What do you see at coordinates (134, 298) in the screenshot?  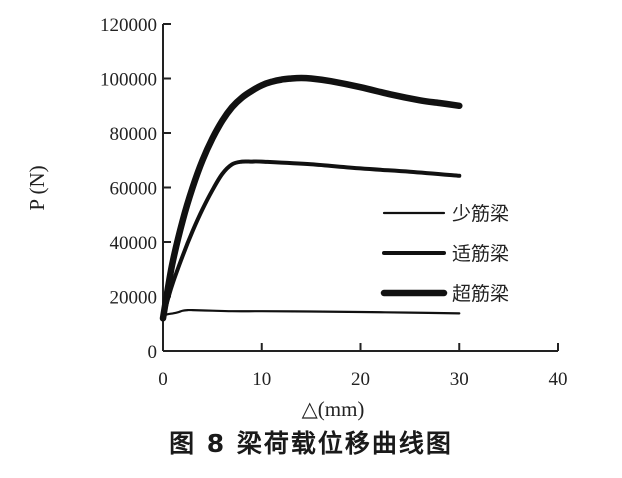 I see `y-tick-label: 20000` at bounding box center [134, 298].